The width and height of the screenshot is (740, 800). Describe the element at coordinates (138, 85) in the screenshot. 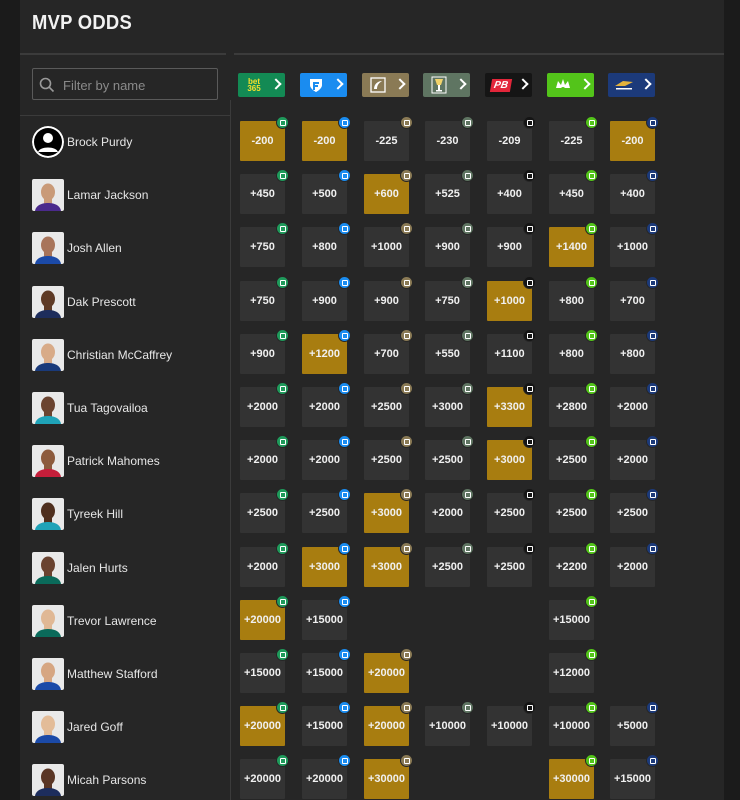

I see `search-input` at that location.